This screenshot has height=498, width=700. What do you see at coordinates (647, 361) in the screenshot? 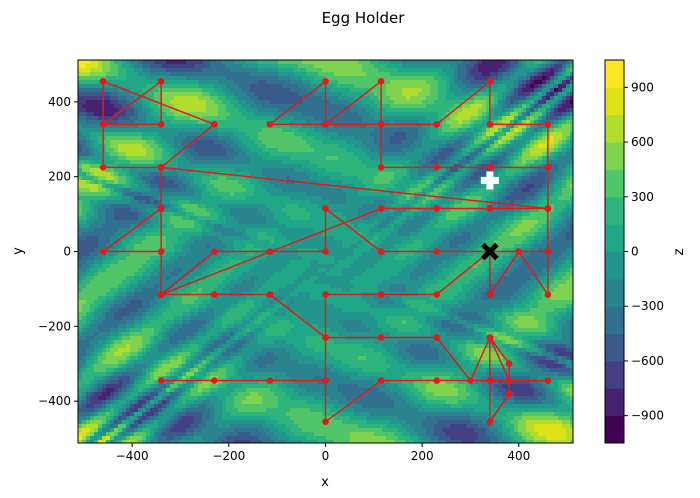
I see `colorbar-tick-label: −600` at bounding box center [647, 361].